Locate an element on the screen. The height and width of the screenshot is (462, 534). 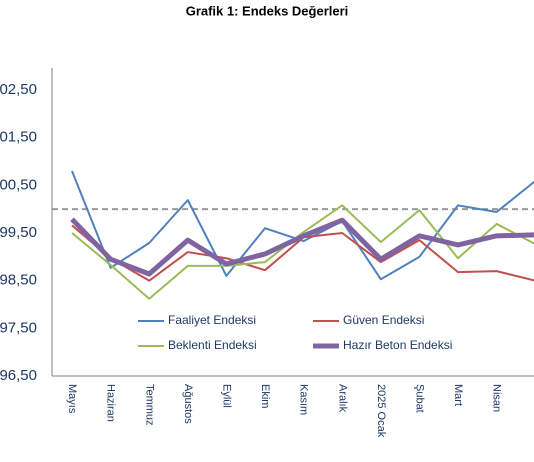
x-tick-label: Aralık is located at coordinates (342, 398).